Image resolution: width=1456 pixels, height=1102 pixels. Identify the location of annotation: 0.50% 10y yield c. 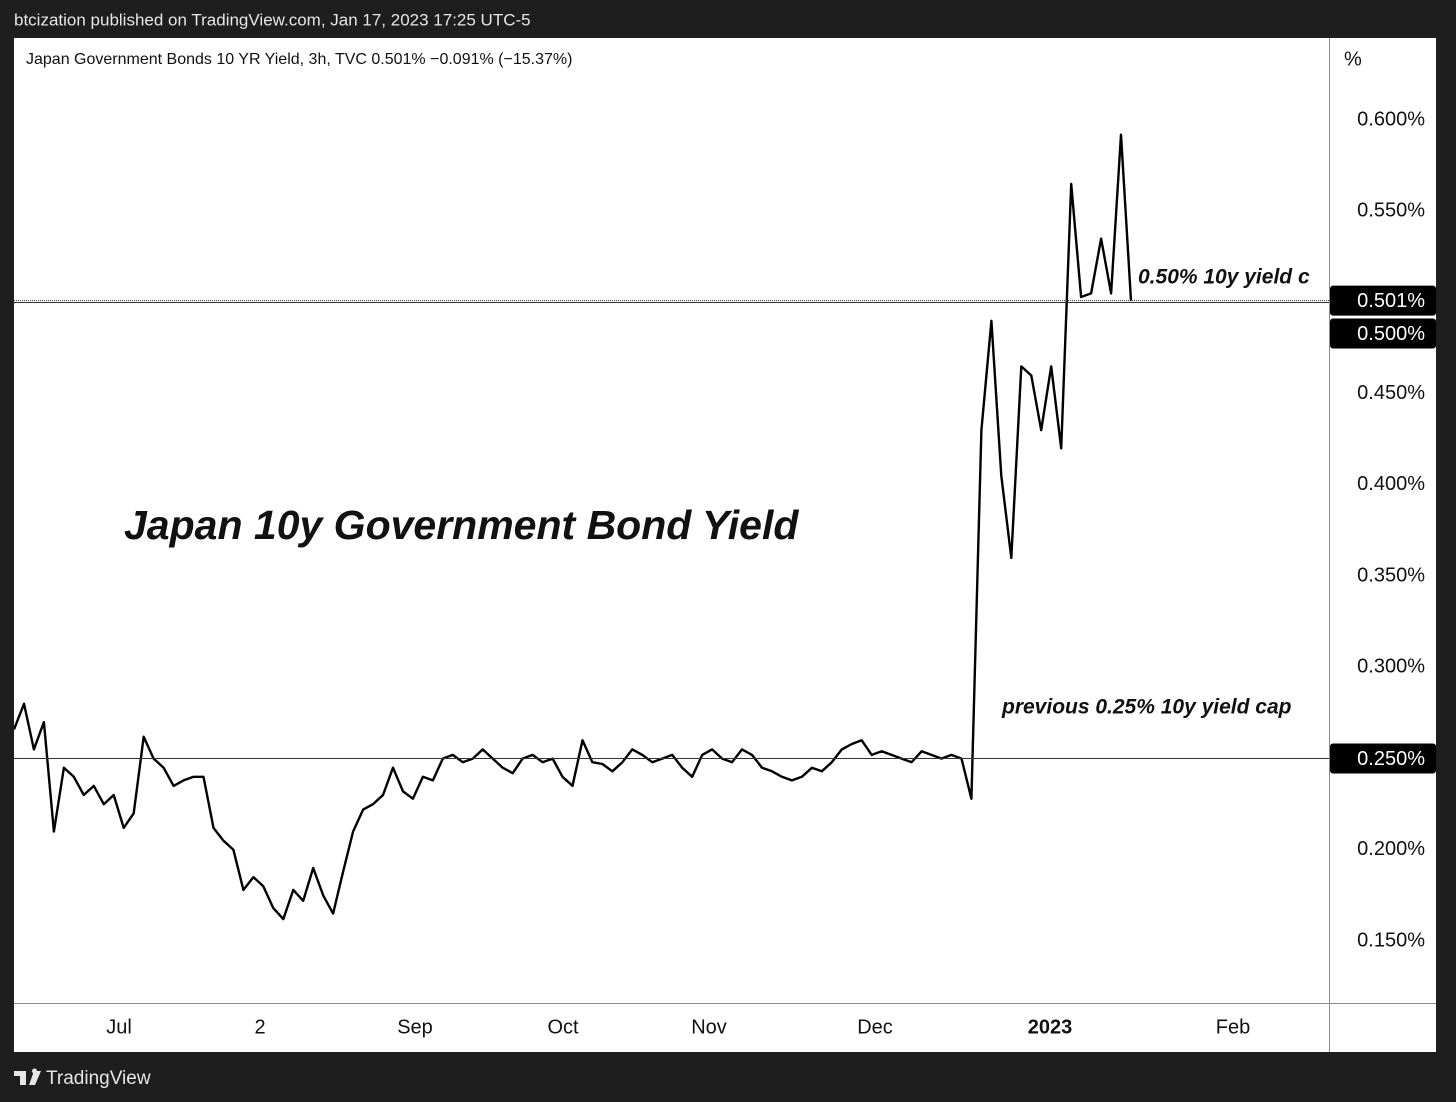
(1224, 277).